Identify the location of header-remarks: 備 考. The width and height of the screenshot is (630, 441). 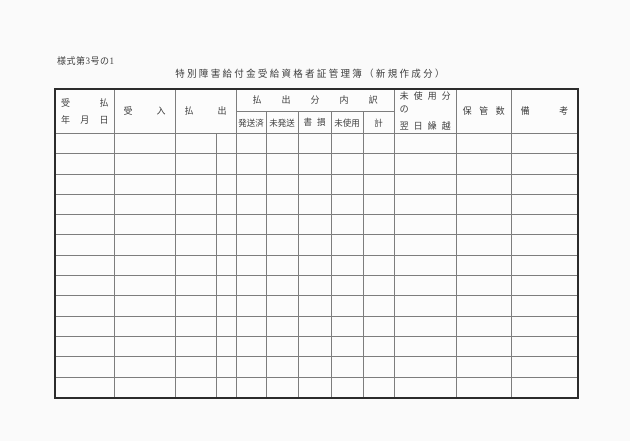
(544, 111).